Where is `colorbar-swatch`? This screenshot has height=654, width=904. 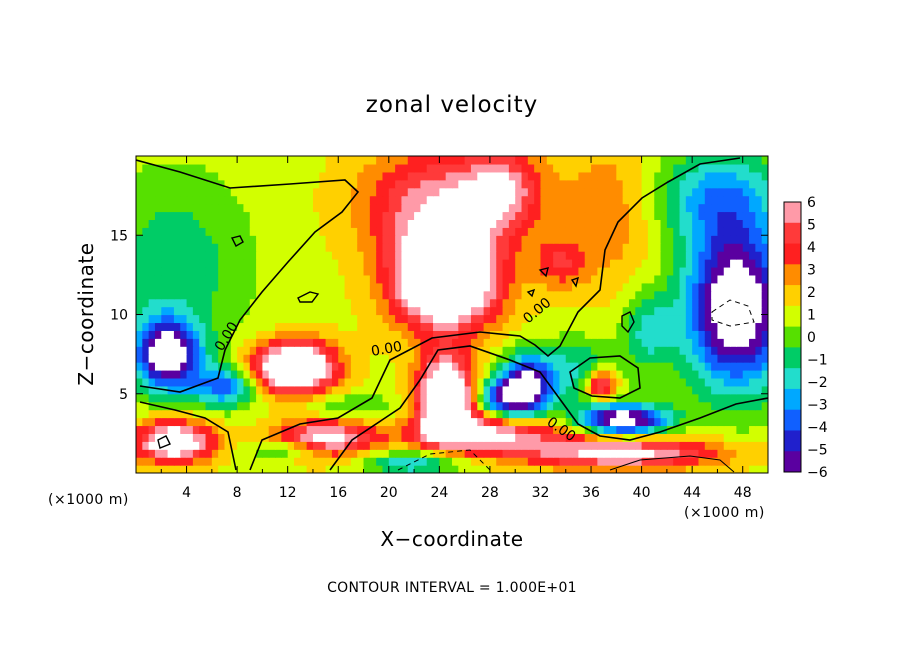 colorbar-swatch is located at coordinates (792, 420).